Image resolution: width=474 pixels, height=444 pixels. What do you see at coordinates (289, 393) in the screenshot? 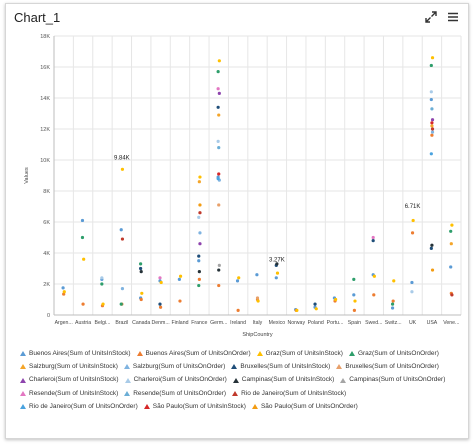
I see `legend-item: Rio de Janeiro(Sum of UnitsInStock)` at bounding box center [289, 393].